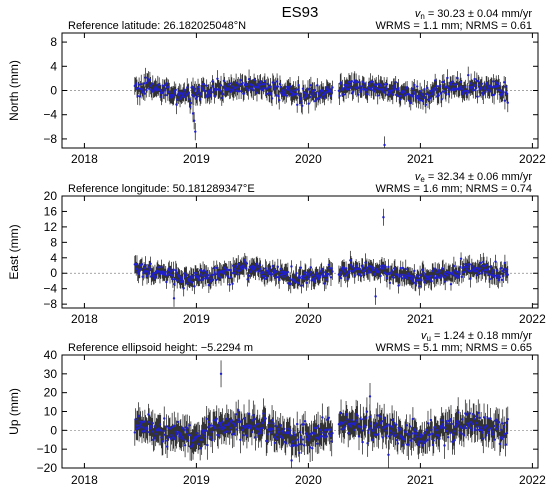  What do you see at coordinates (428, 338) in the screenshot?
I see `velocity-subscript: u` at bounding box center [428, 338].